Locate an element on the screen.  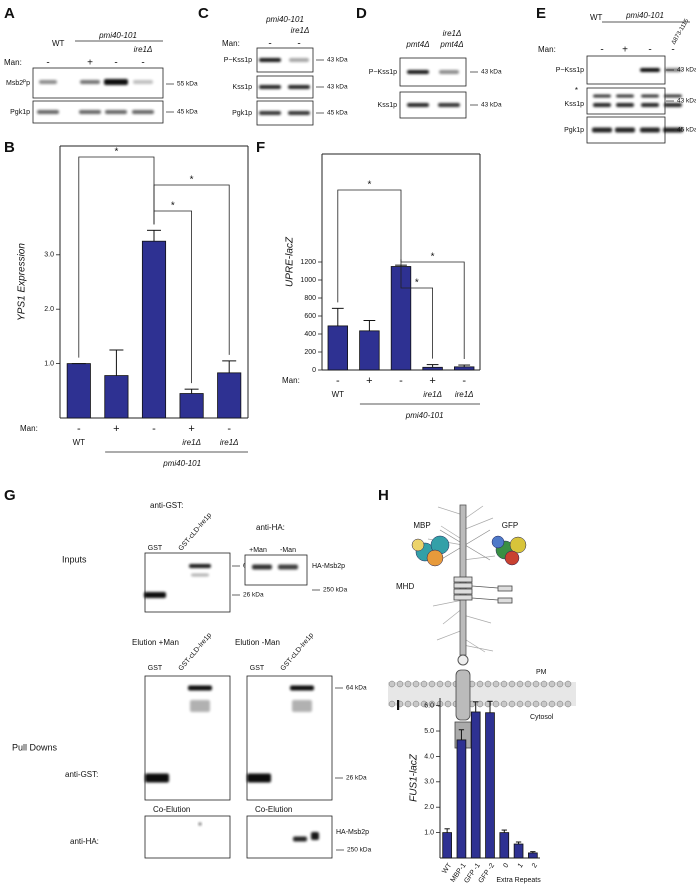
diagram-label: Cytosol is located at coordinates (542, 717).